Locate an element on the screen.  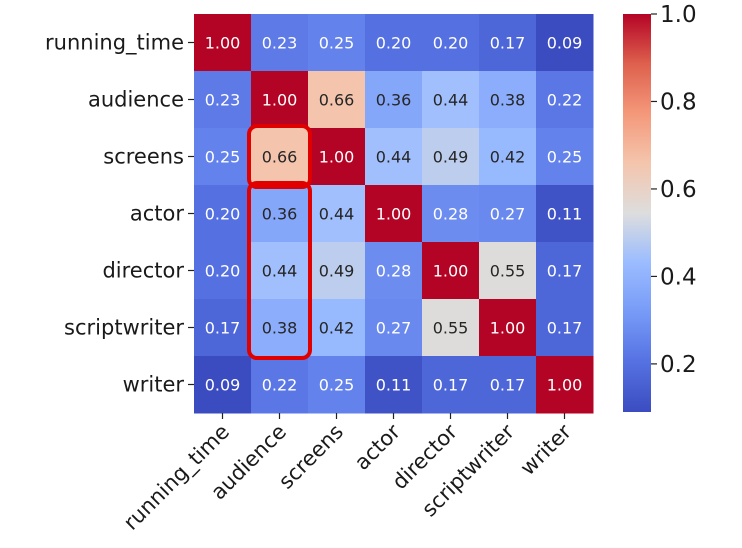
heatmap-cell-scriptwriter-actor is located at coordinates (394, 328).